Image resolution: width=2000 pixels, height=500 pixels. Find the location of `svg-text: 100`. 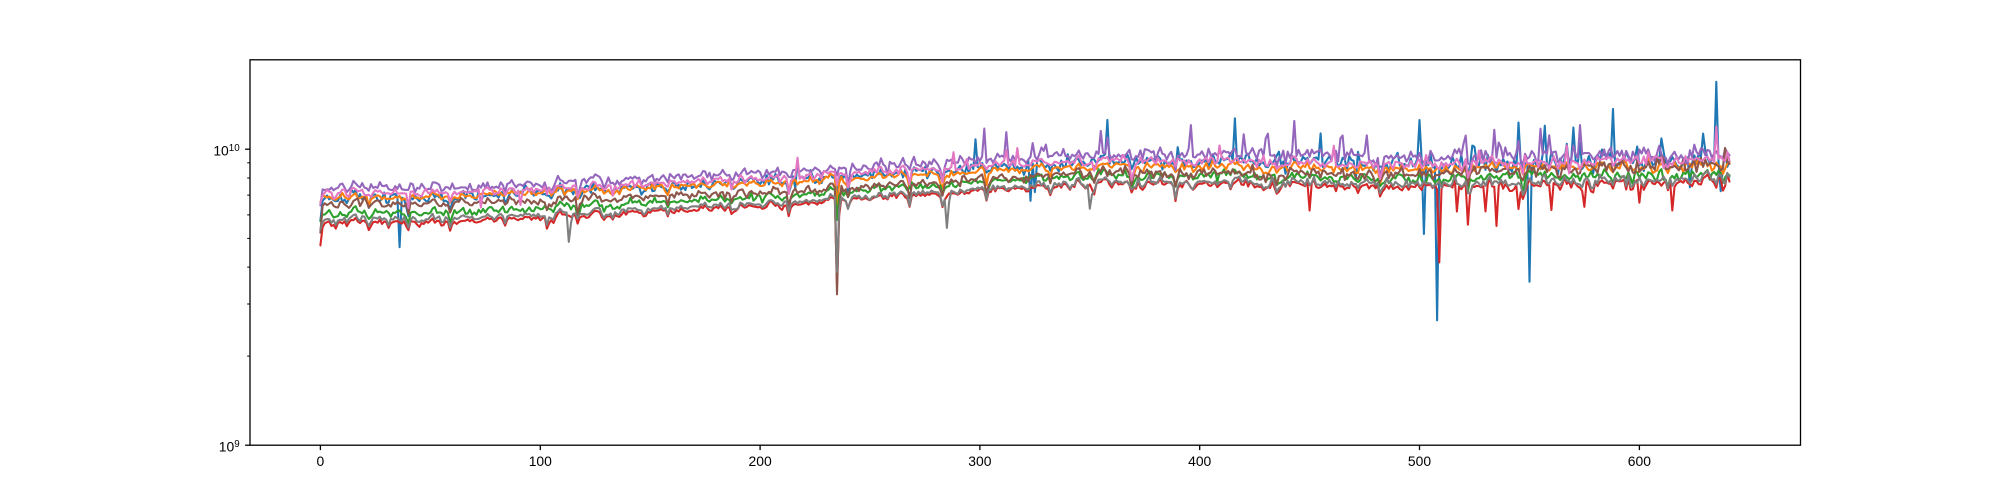

svg-text: 100 is located at coordinates (540, 461).